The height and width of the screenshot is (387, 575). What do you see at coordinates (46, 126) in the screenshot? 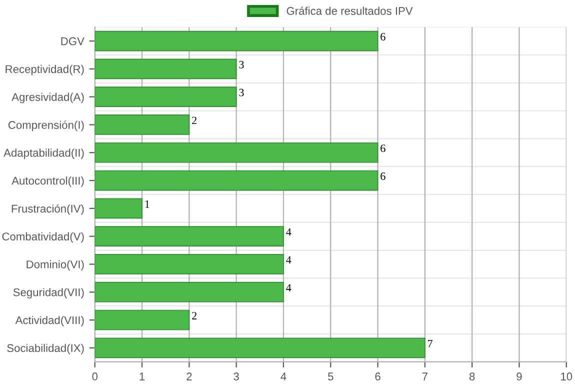
I see `y-tick-label: Comprensión(I)` at bounding box center [46, 126].